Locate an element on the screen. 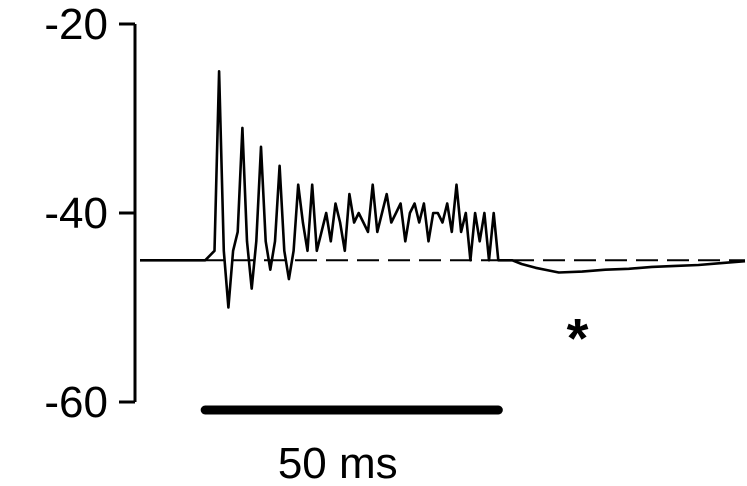  y-tick-label: -60 is located at coordinates (76, 402).